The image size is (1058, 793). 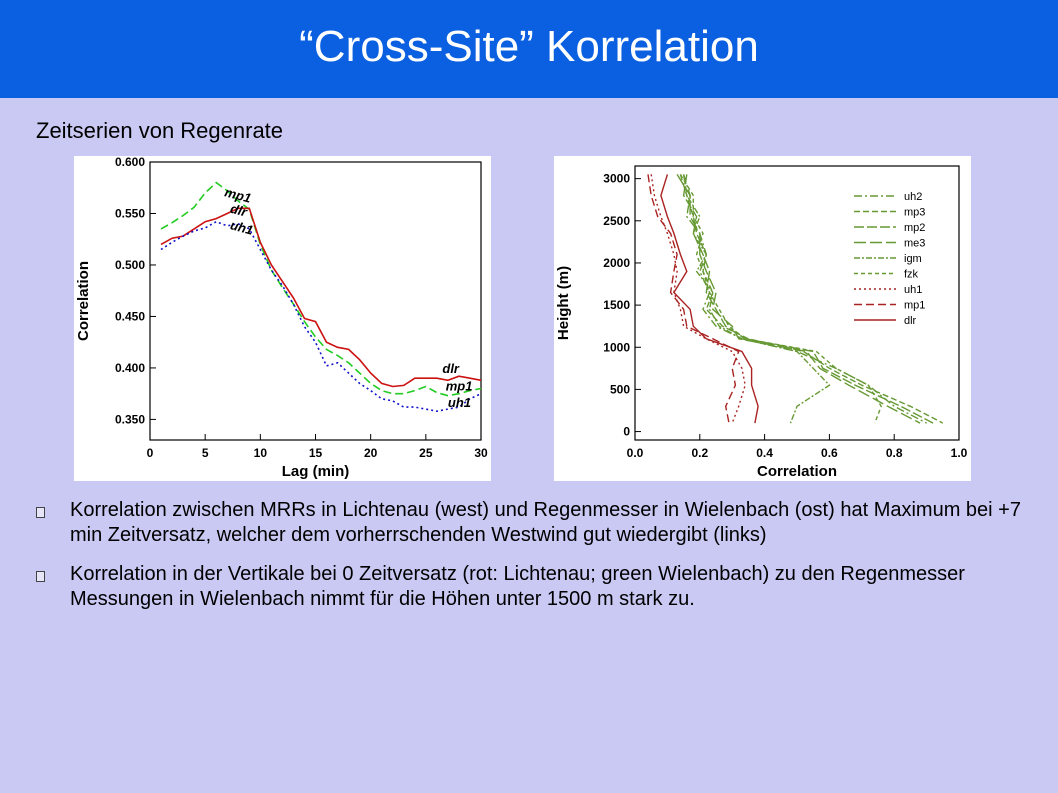 What do you see at coordinates (238, 194) in the screenshot?
I see `series-peak-label: mp1` at bounding box center [238, 194].